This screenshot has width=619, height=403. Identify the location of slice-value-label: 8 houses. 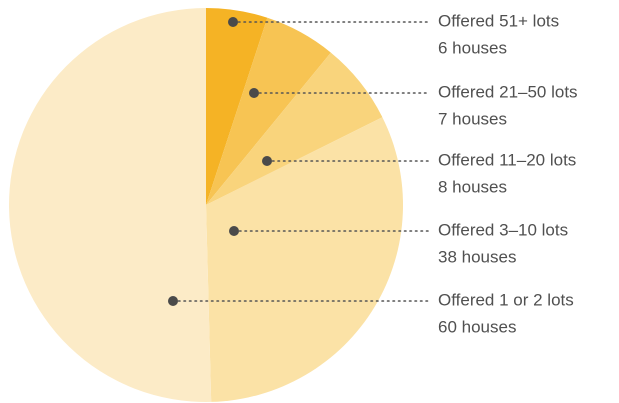
(472, 186).